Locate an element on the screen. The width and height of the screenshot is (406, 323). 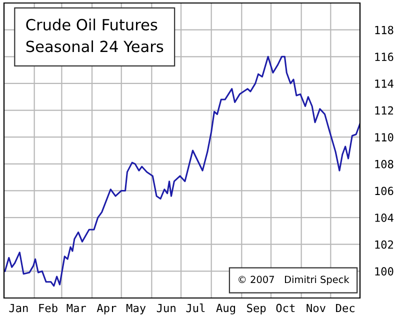
y-tick-label: 112 is located at coordinates (384, 110).